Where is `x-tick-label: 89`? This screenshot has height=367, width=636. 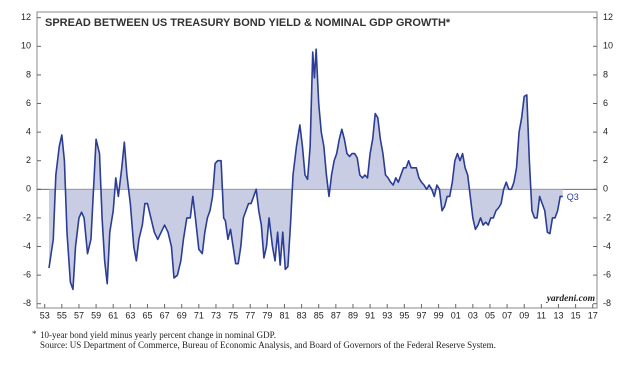 x-tick-label: 89 is located at coordinates (353, 315).